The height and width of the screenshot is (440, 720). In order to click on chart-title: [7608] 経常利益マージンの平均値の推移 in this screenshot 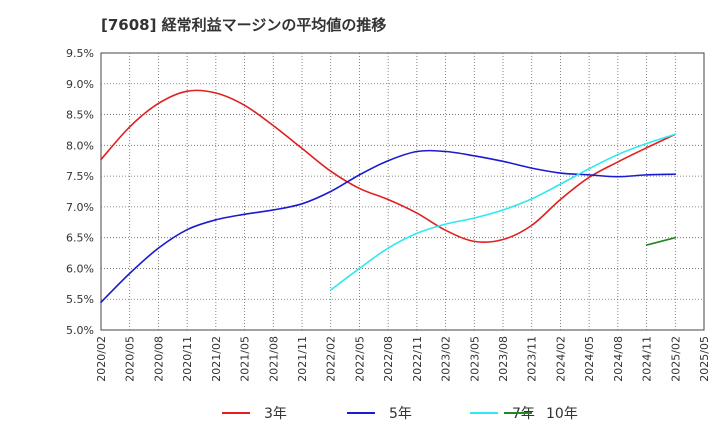, I will do `click(244, 25)`.